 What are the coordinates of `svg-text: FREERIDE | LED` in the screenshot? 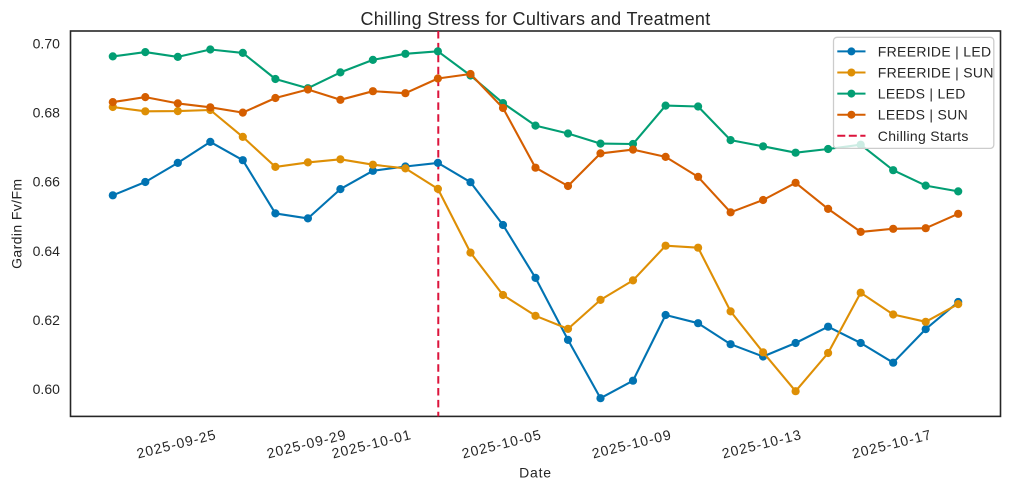 It's located at (935, 51).